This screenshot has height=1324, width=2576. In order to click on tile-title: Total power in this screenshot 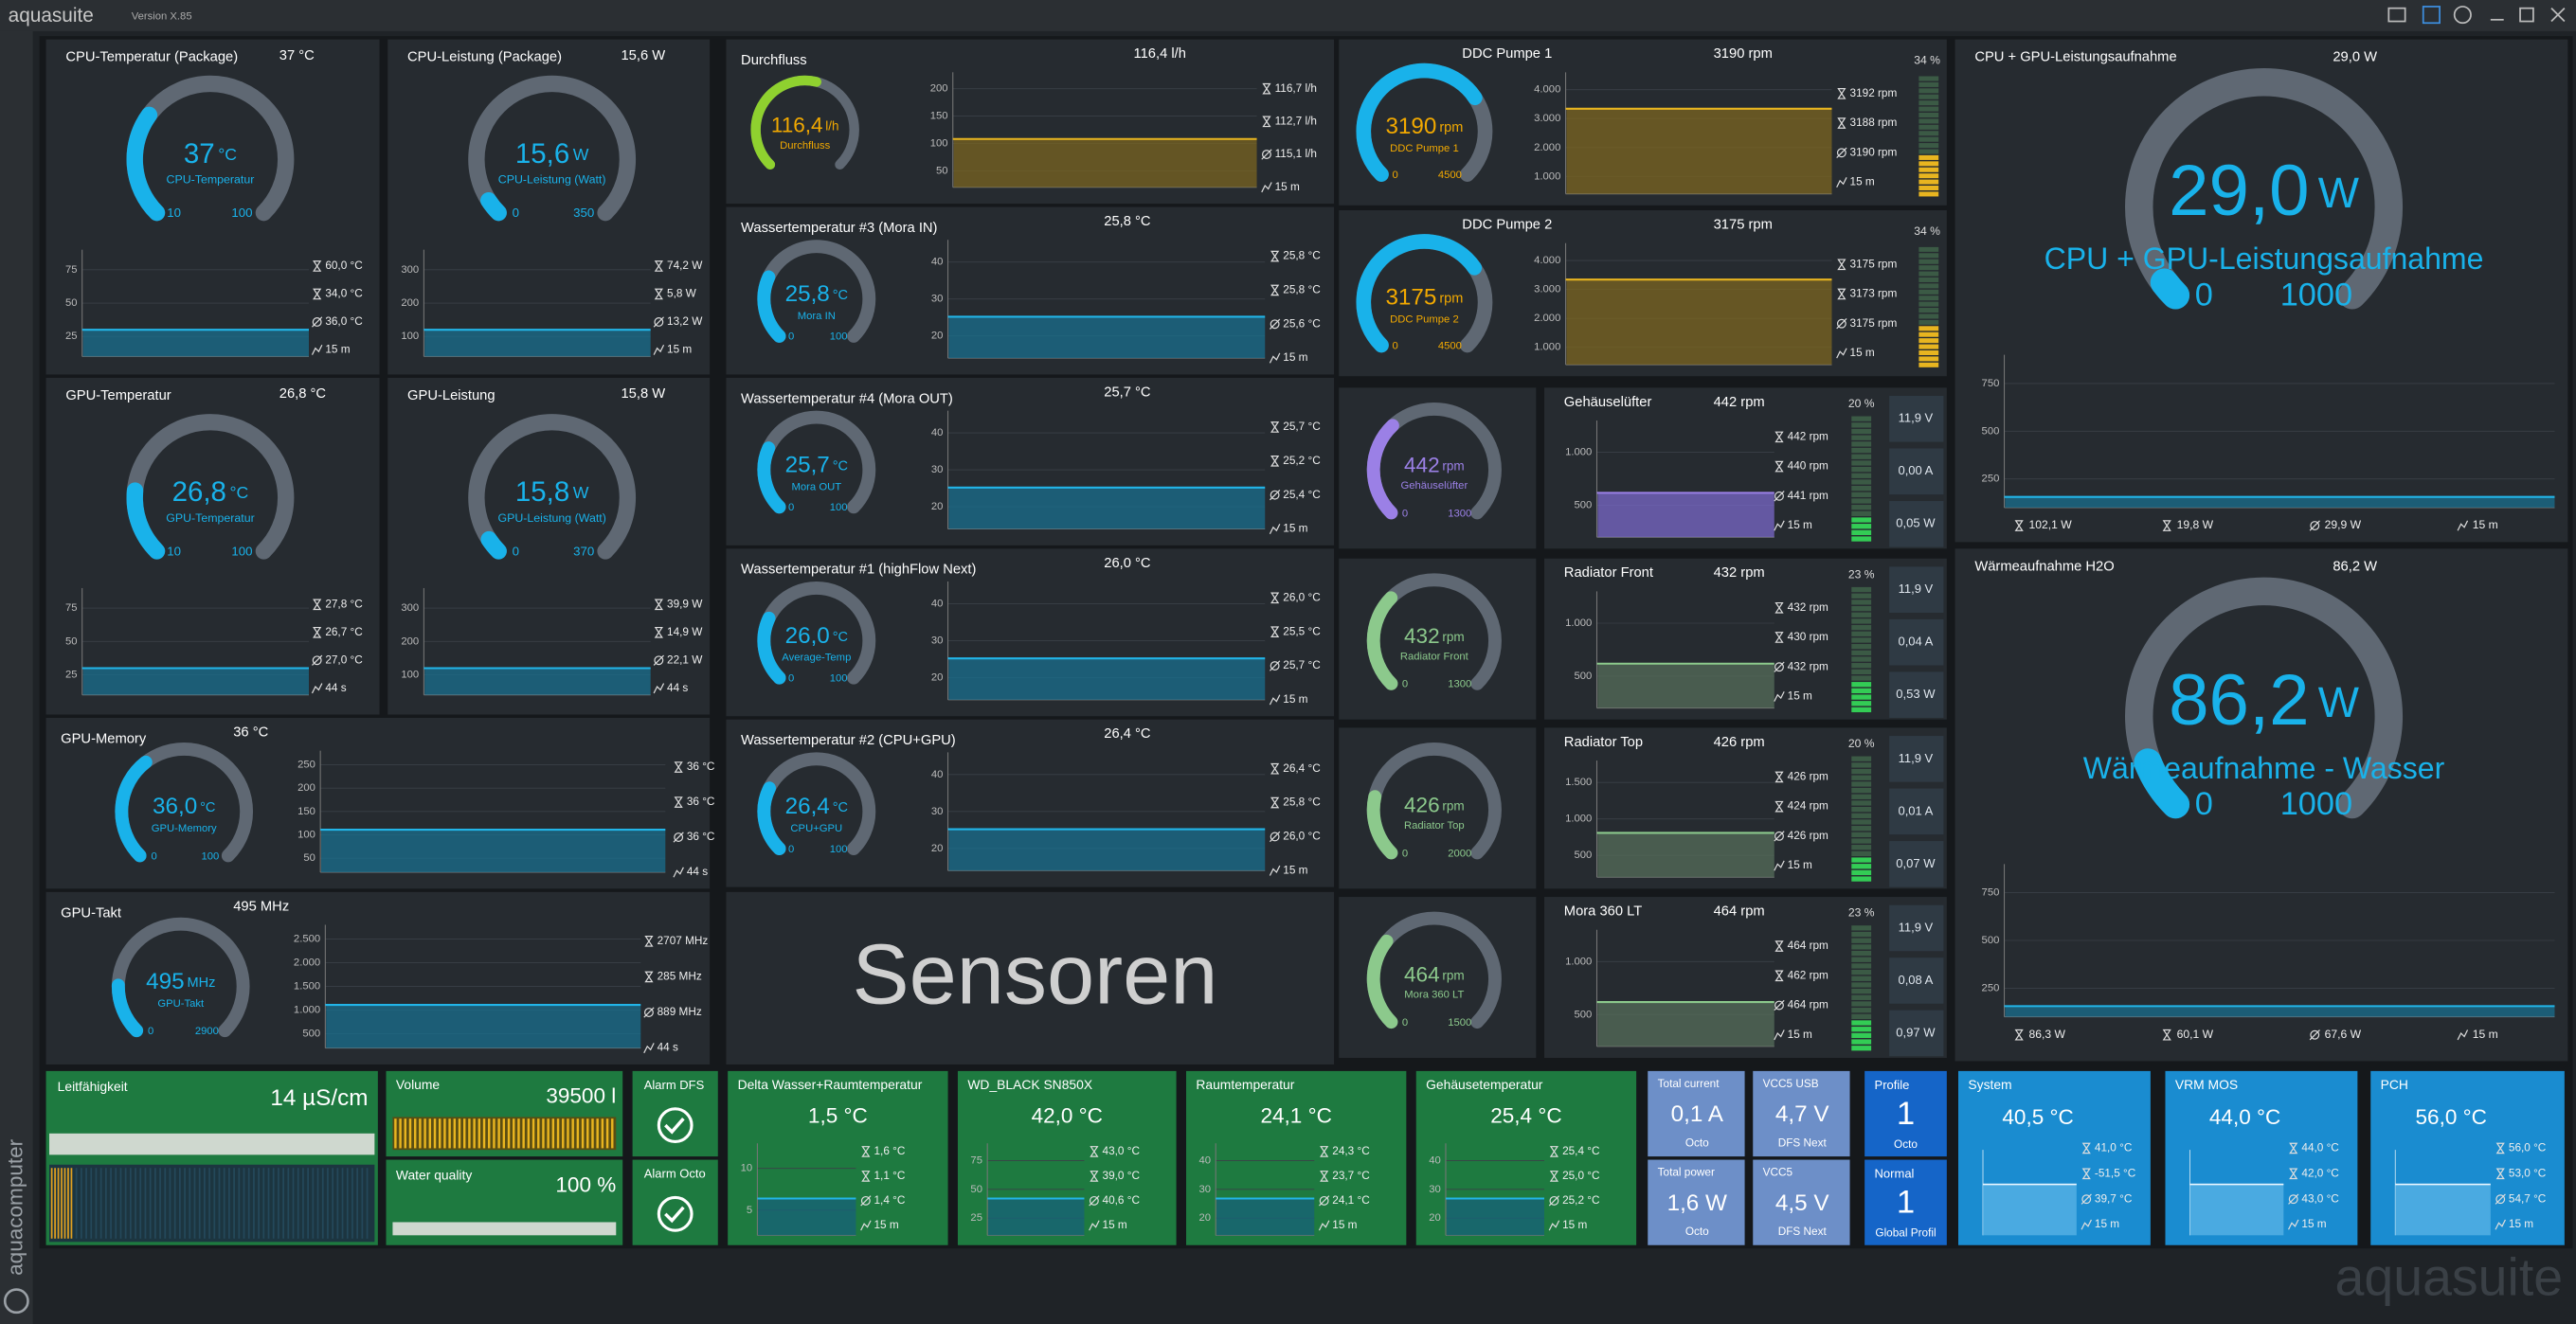, I will do `click(1686, 1173)`.